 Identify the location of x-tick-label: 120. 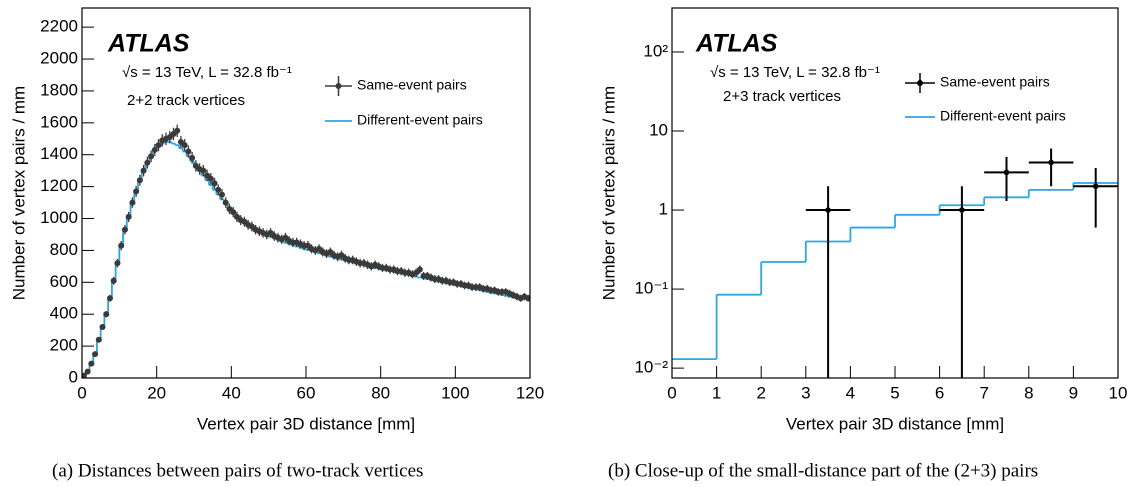
(530, 392).